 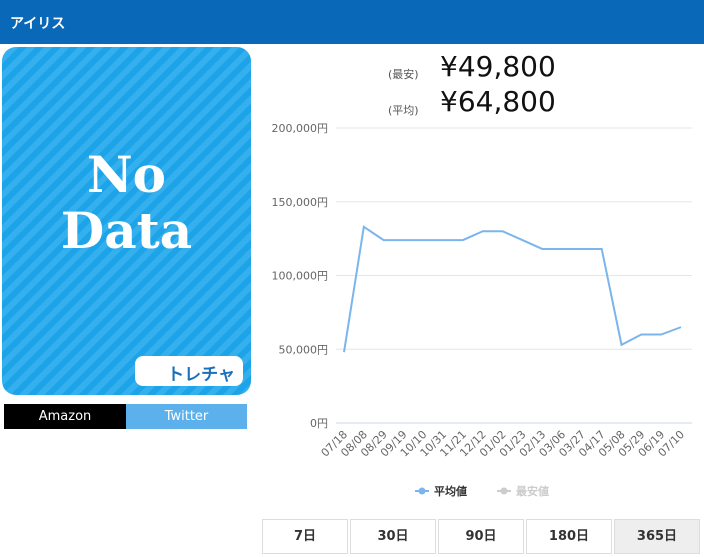 I want to click on line-series, so click(x=512, y=289).